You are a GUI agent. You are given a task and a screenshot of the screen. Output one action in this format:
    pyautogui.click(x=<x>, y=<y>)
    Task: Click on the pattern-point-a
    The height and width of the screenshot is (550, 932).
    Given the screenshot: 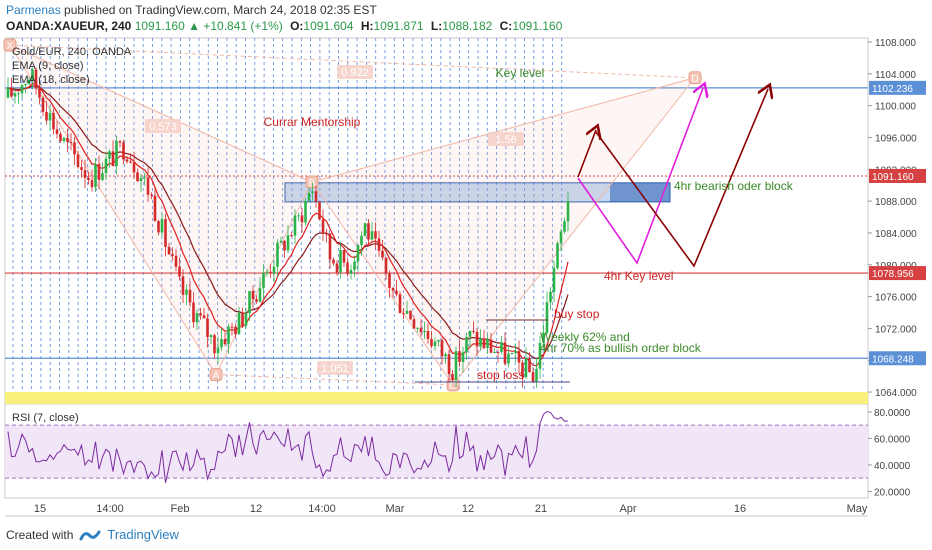 What is the action you would take?
    pyautogui.click(x=216, y=375)
    